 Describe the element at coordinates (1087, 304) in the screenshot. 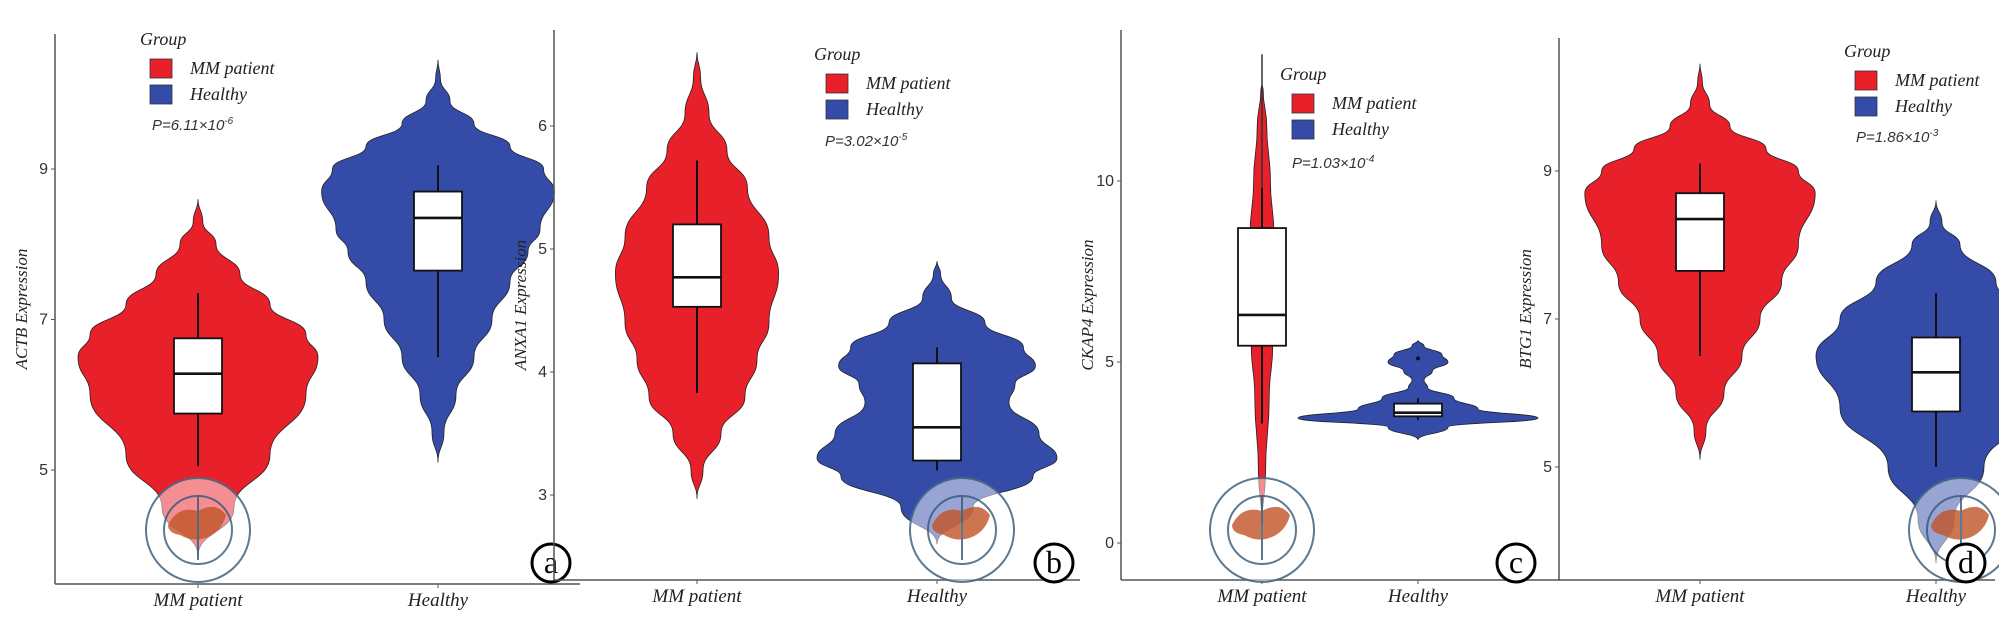

I see `y-axis-title: CKAP4 Expression` at that location.